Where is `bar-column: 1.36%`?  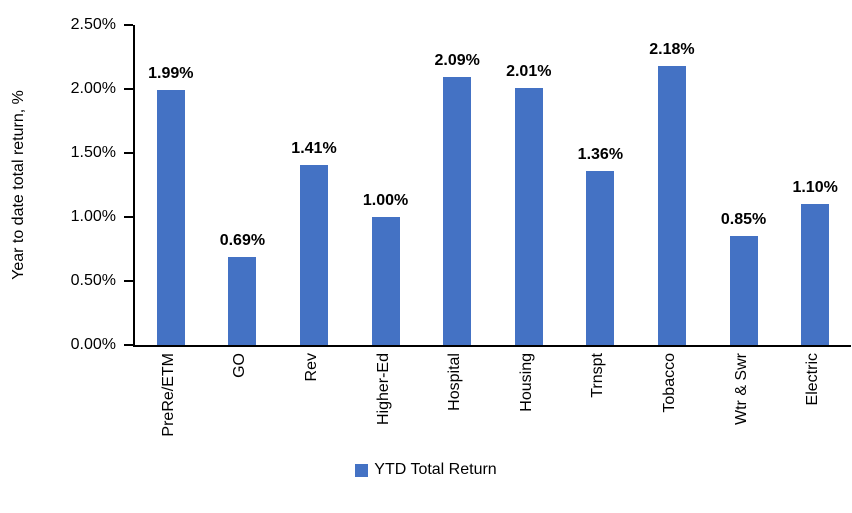 bar-column: 1.36% is located at coordinates (601, 185).